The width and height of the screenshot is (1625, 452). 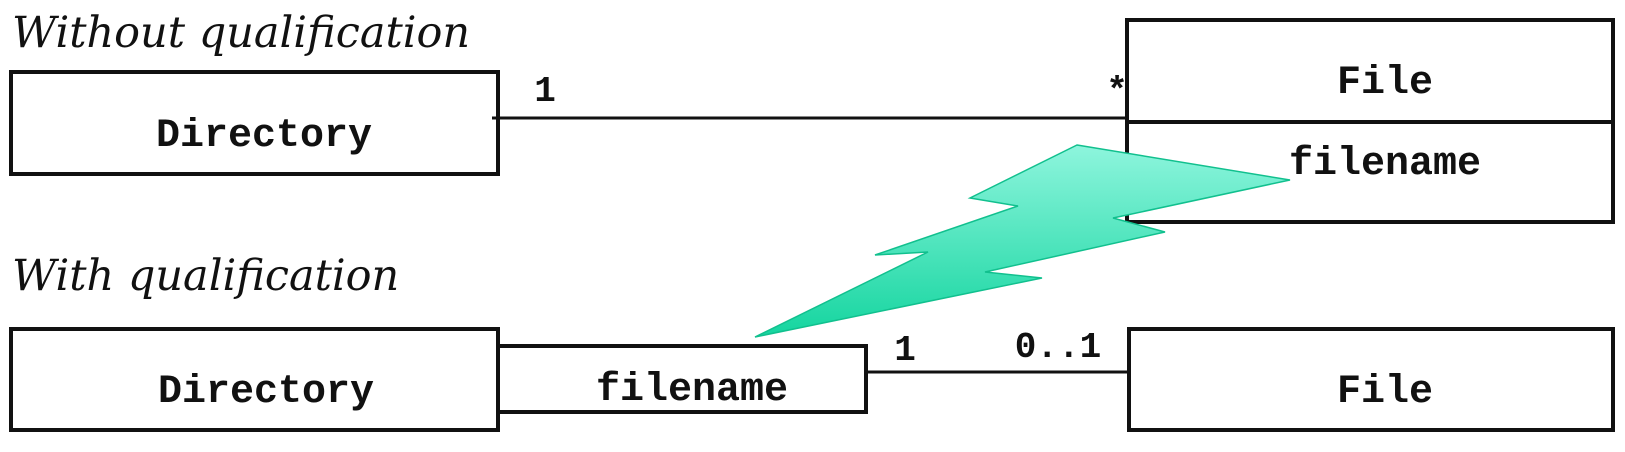 I want to click on file-class-box-bottom: File, so click(x=1371, y=379).